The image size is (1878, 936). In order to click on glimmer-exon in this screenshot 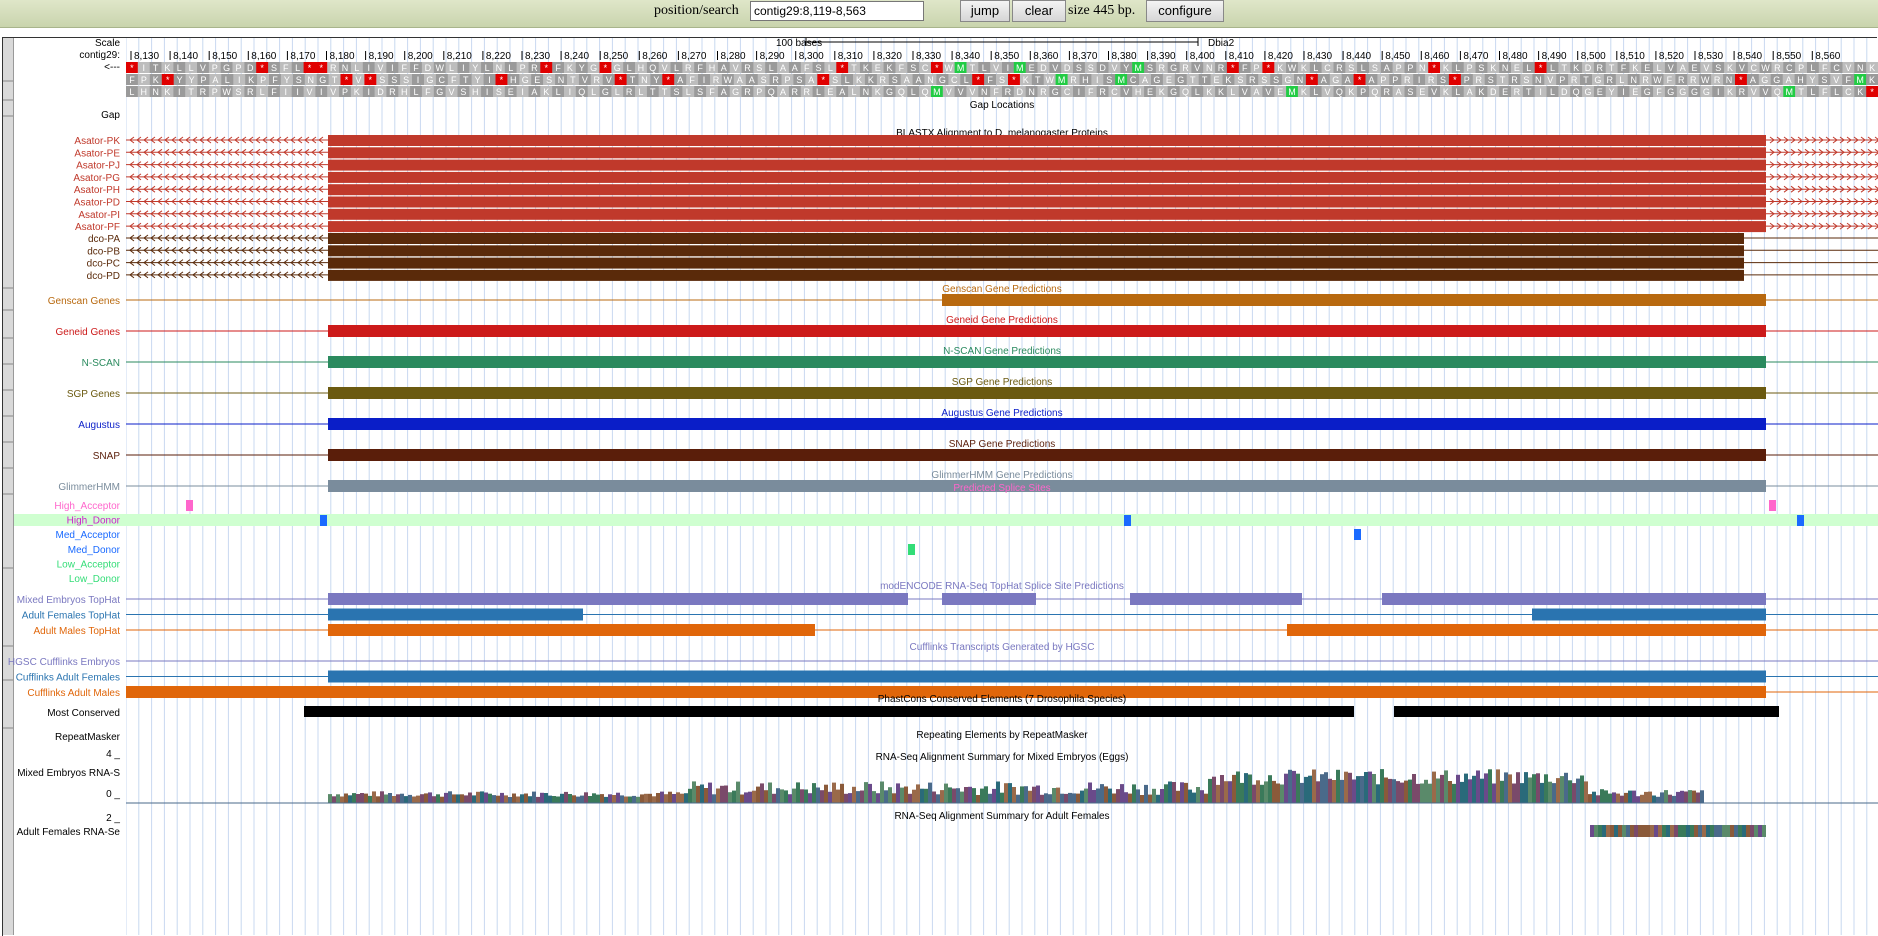, I will do `click(1047, 486)`.